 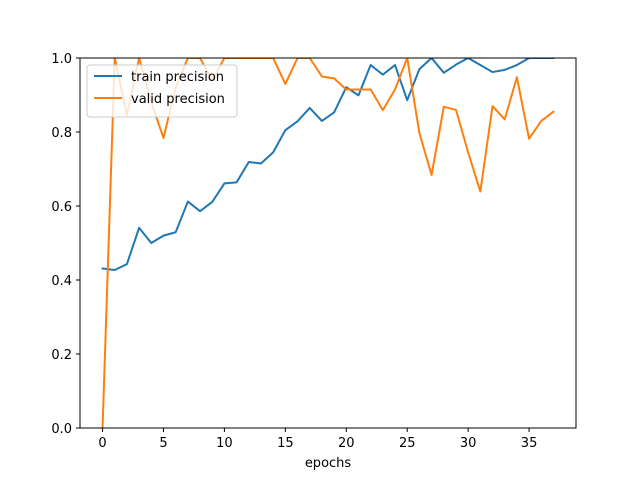 What do you see at coordinates (163, 443) in the screenshot?
I see `x-tick-label: 5` at bounding box center [163, 443].